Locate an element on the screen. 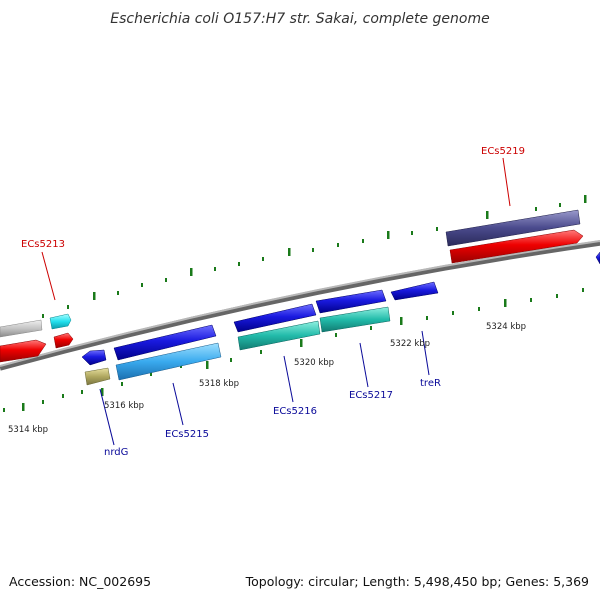 The height and width of the screenshot is (600, 600). reverse-strand-features is located at coordinates (237, 346).